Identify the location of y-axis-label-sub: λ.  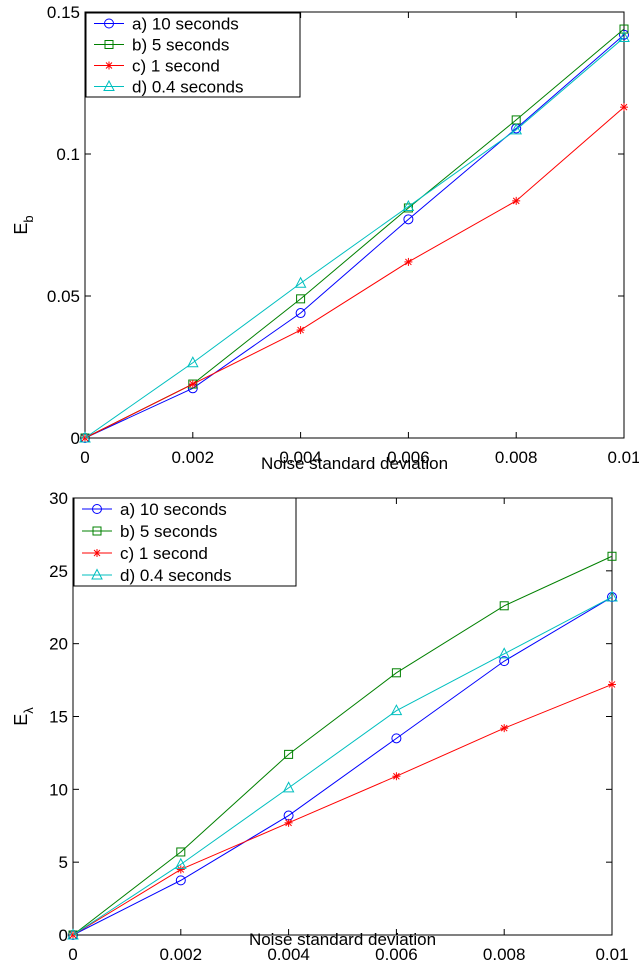
(28, 710).